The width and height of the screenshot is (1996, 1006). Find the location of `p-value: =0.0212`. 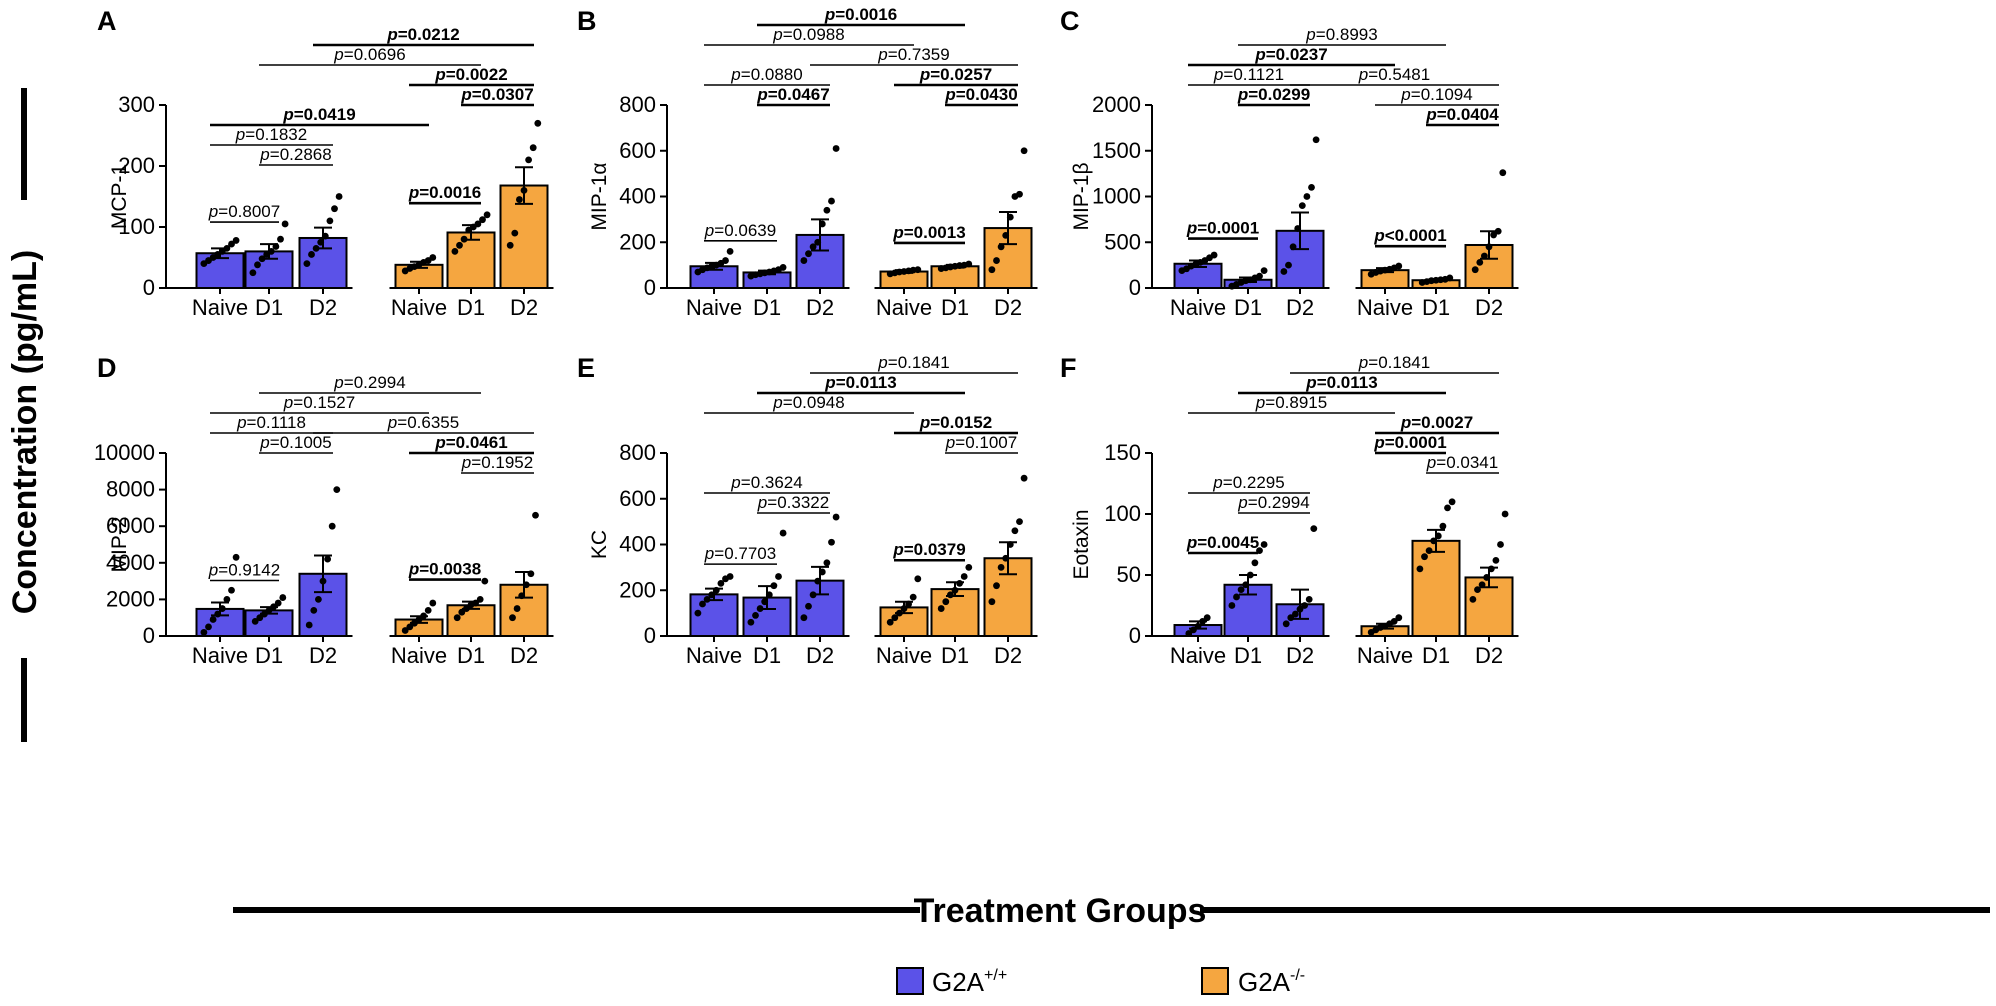

p-value: =0.0212 is located at coordinates (429, 34).